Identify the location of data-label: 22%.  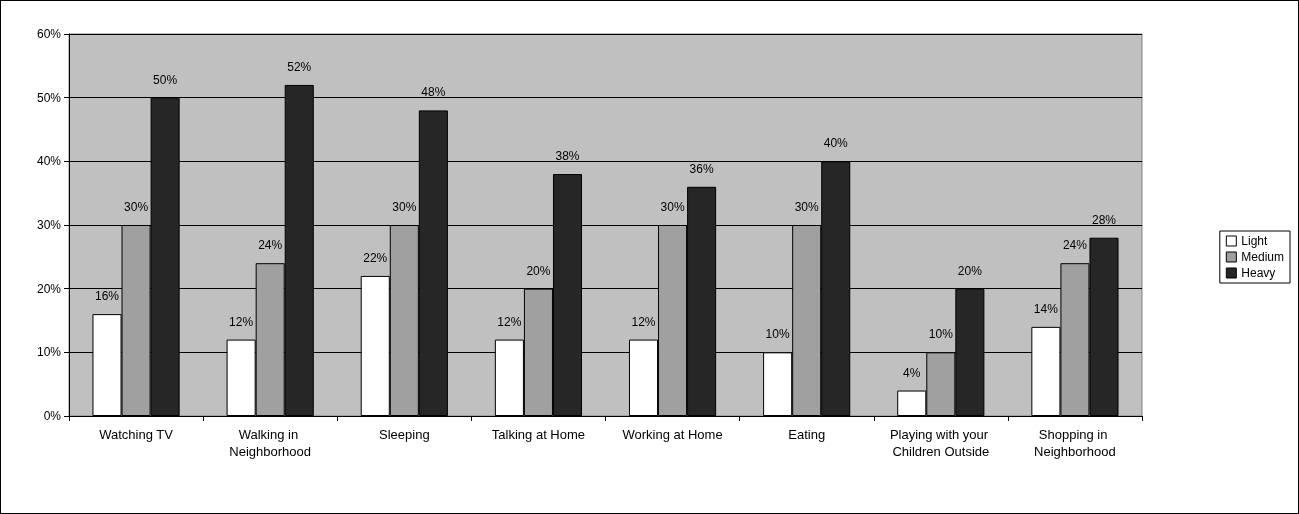
(375, 257).